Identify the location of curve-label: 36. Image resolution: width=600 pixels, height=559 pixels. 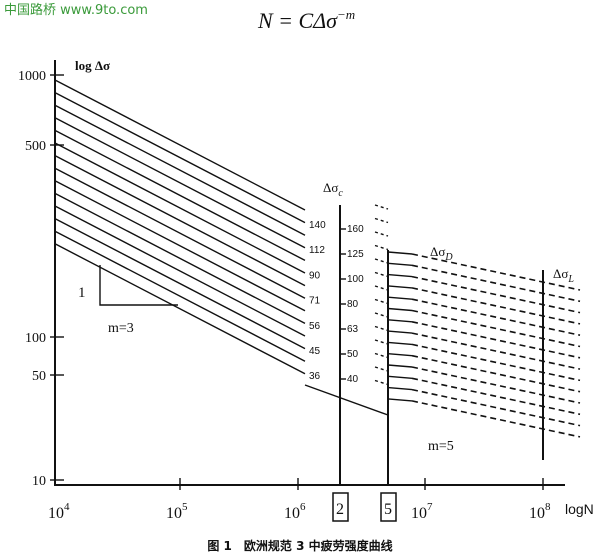
(315, 376).